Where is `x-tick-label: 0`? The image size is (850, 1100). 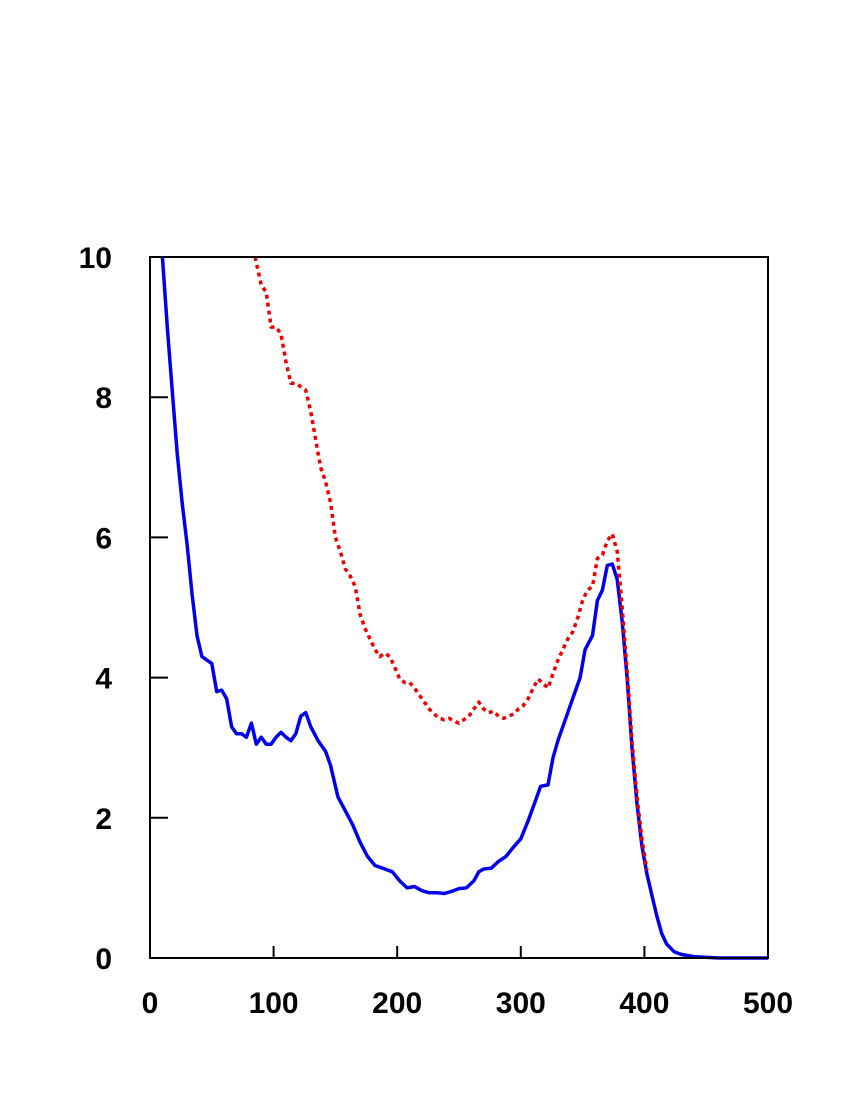
x-tick-label: 0 is located at coordinates (150, 1003).